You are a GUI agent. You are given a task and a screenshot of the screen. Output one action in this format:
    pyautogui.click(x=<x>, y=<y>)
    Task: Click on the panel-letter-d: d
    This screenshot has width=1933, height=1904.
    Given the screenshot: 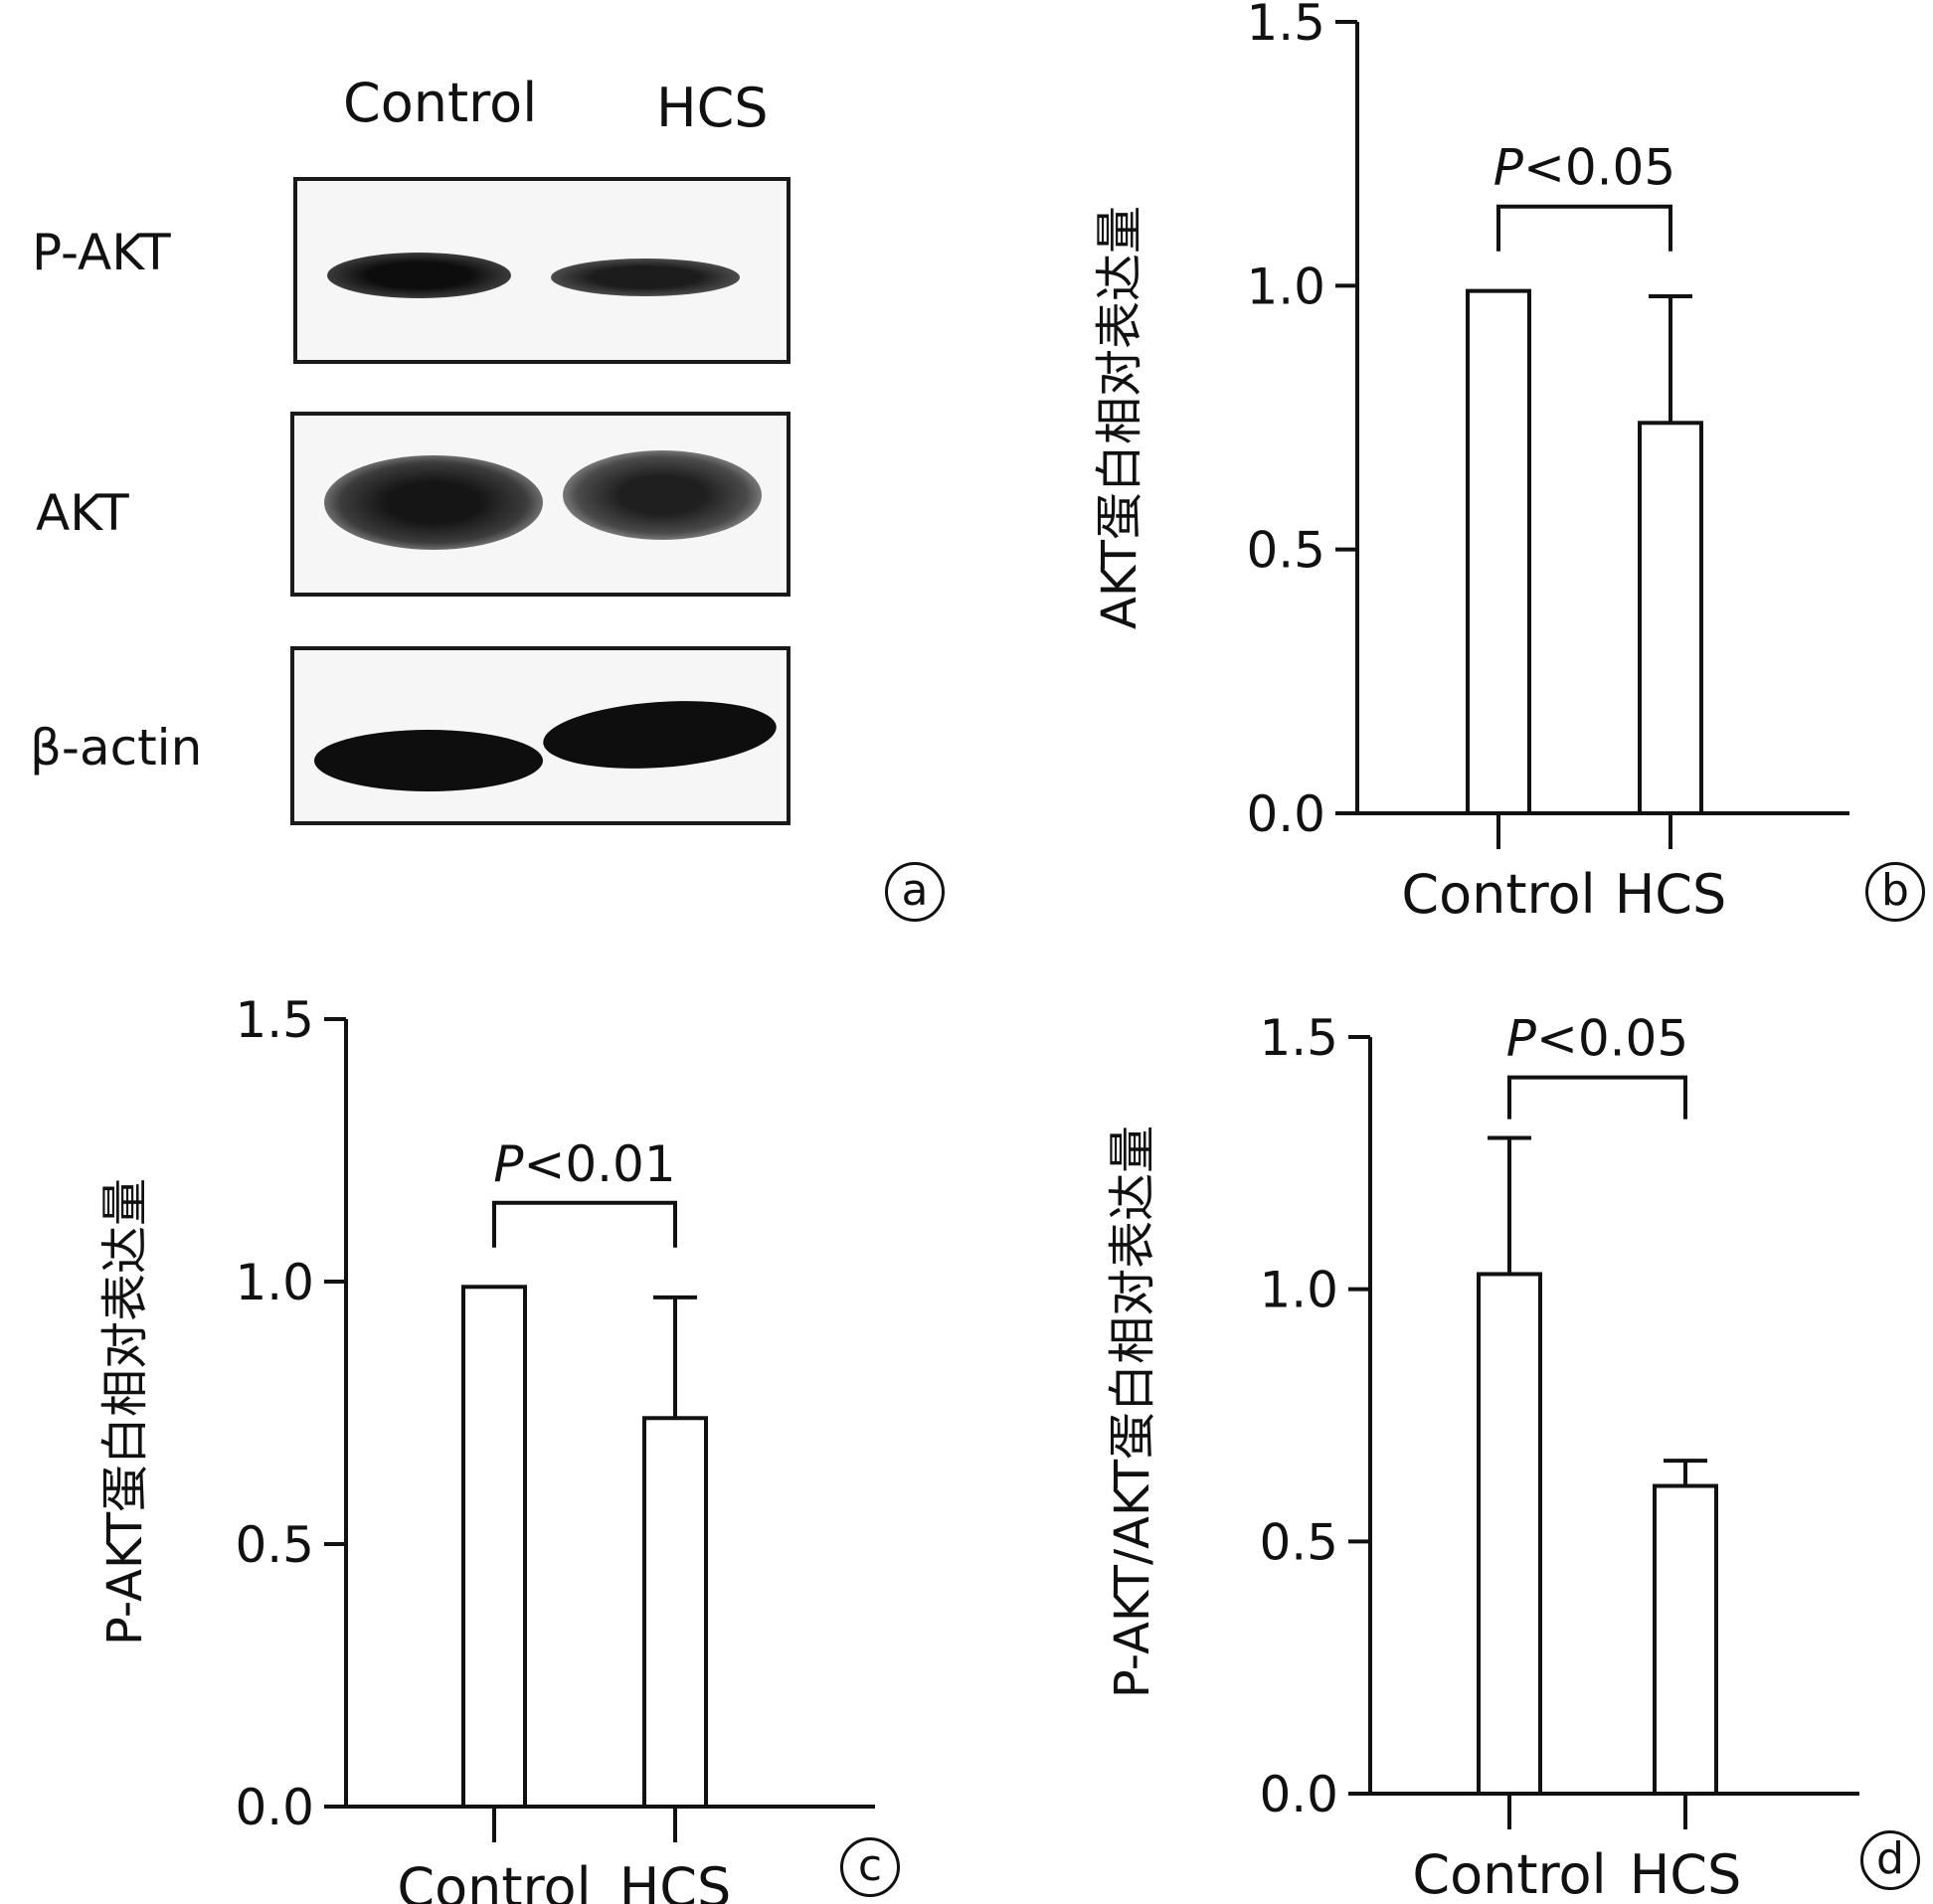 What is the action you would take?
    pyautogui.click(x=1890, y=1860)
    